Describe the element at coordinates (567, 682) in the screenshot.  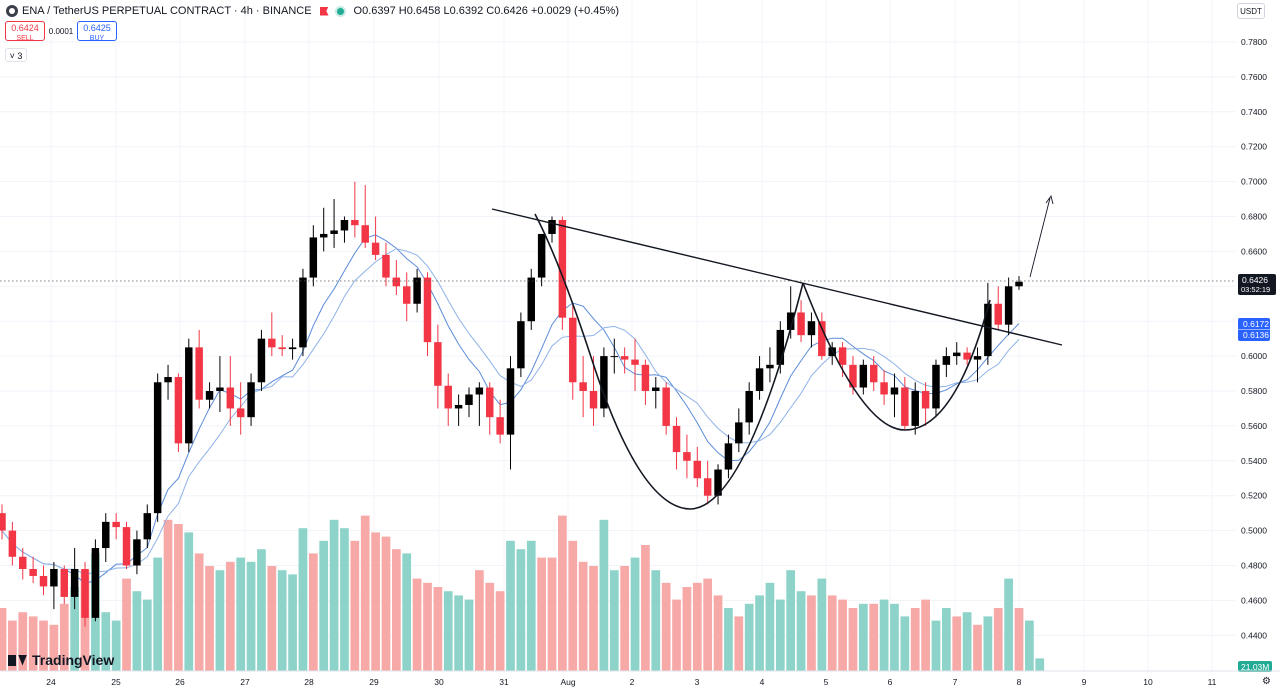
I see `x-tick-label: Aug` at that location.